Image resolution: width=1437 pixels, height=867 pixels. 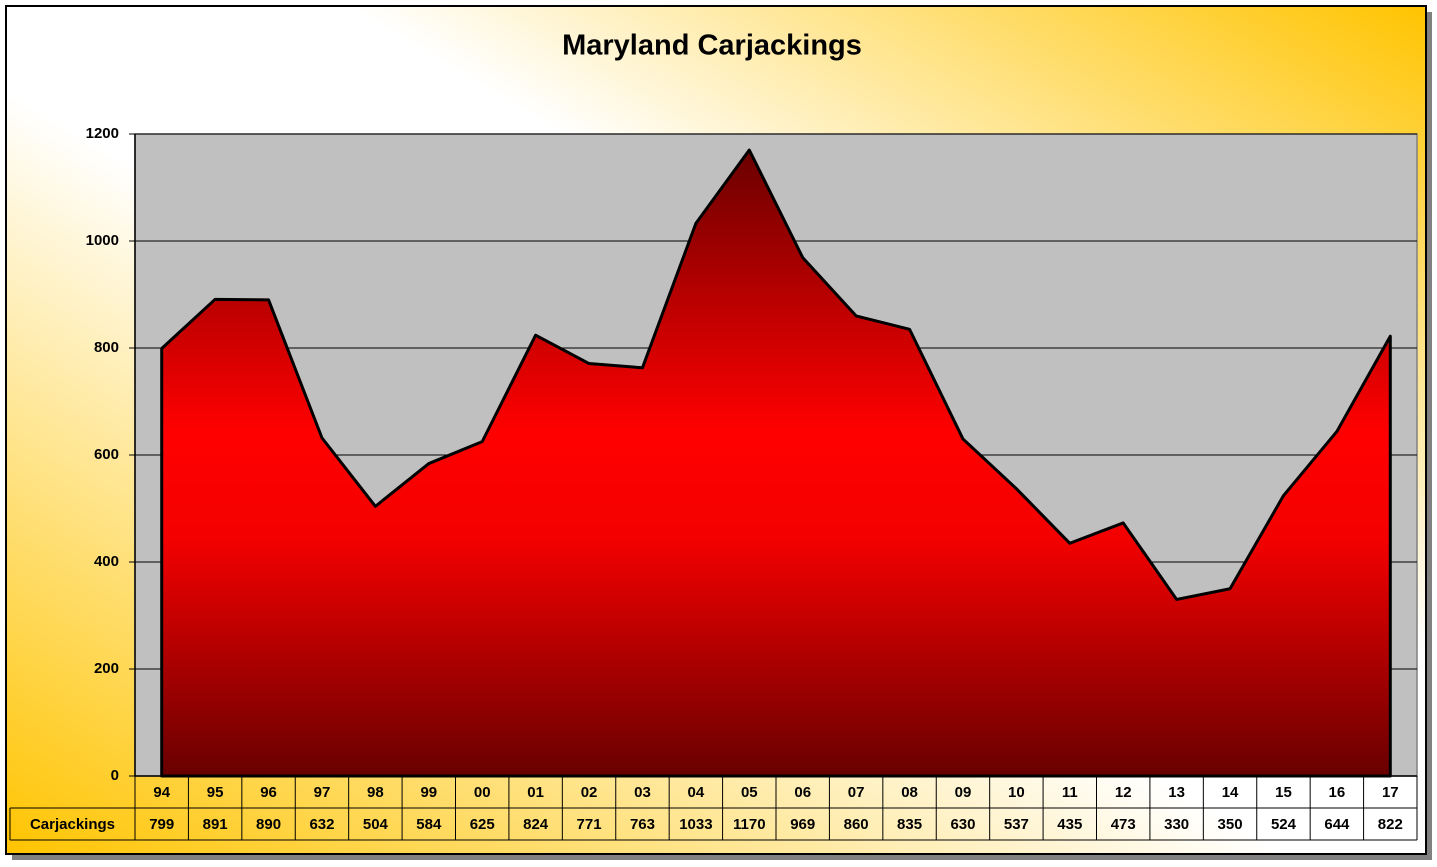 What do you see at coordinates (268, 792) in the screenshot?
I see `x-tick-label: 96` at bounding box center [268, 792].